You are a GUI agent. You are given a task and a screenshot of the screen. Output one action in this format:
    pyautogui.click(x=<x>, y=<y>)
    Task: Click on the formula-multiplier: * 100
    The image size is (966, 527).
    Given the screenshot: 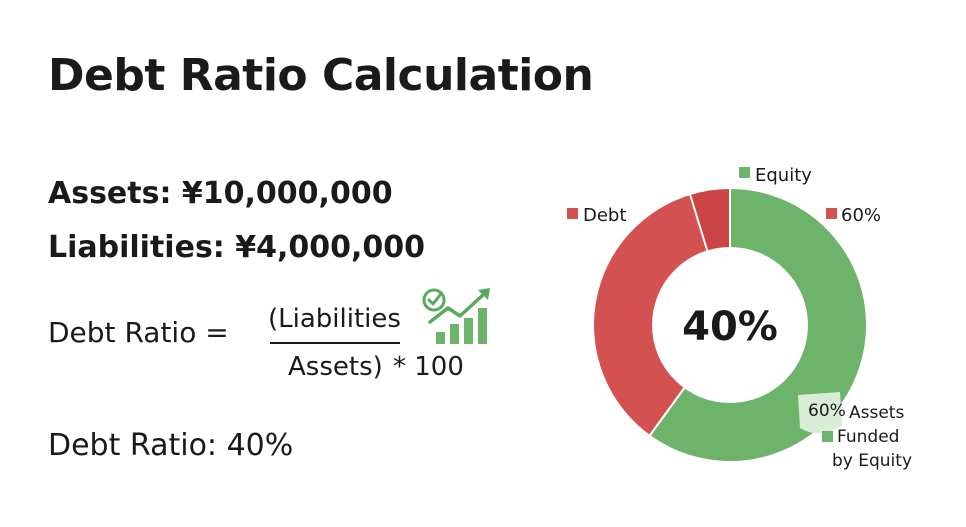 What is the action you would take?
    pyautogui.click(x=428, y=367)
    